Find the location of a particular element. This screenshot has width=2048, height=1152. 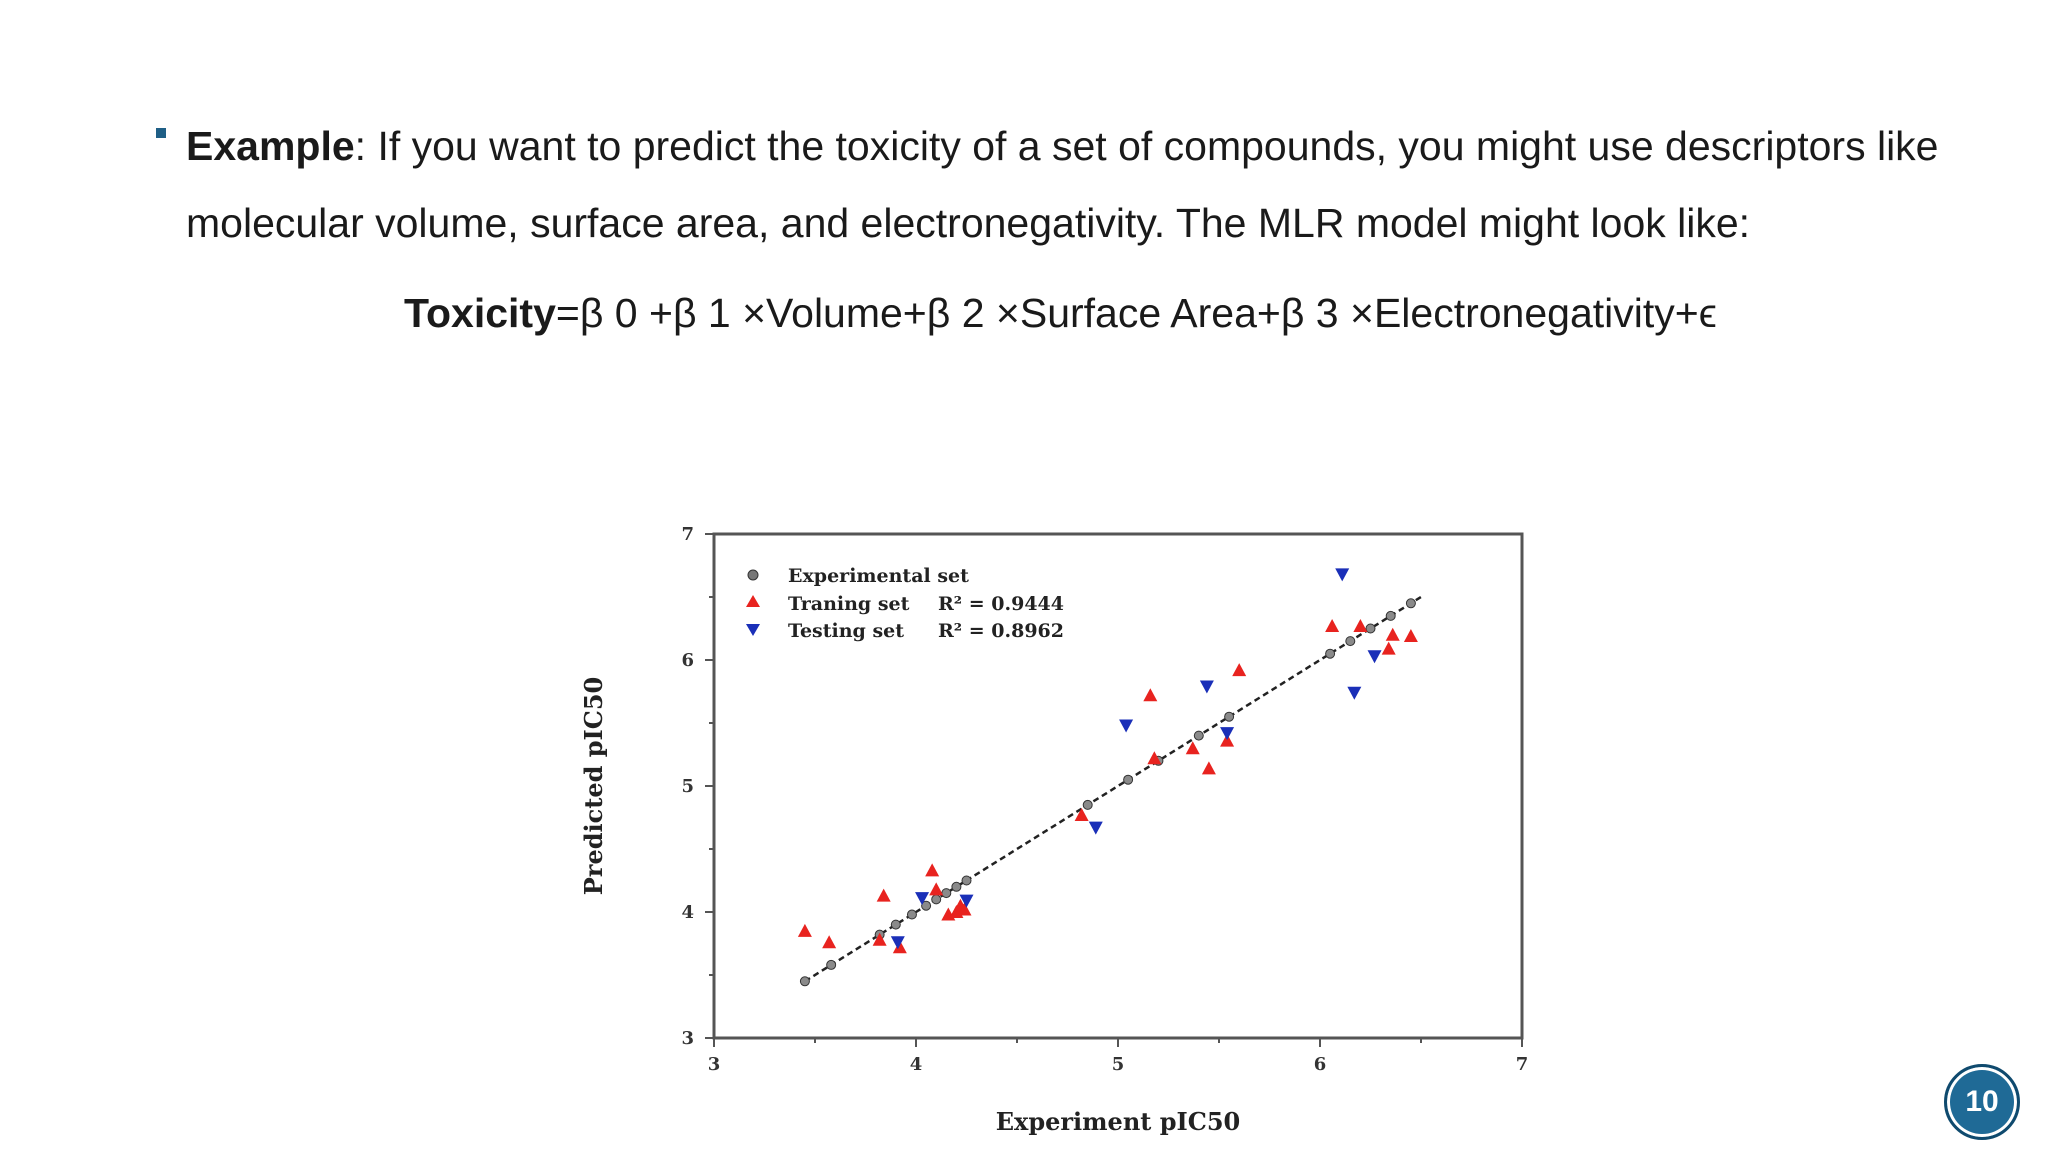

x-axis-label: Experiment pIC50 is located at coordinates (1118, 1121).